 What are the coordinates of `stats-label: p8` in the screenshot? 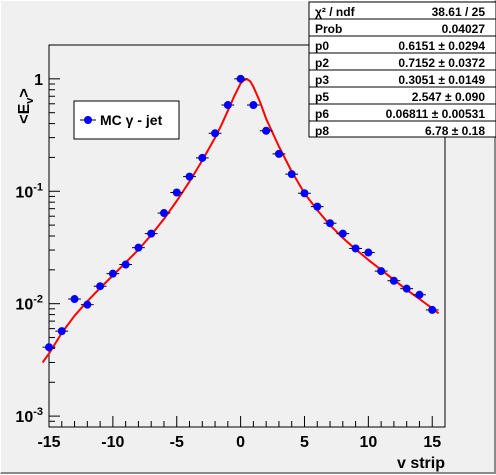 It's located at (322, 131).